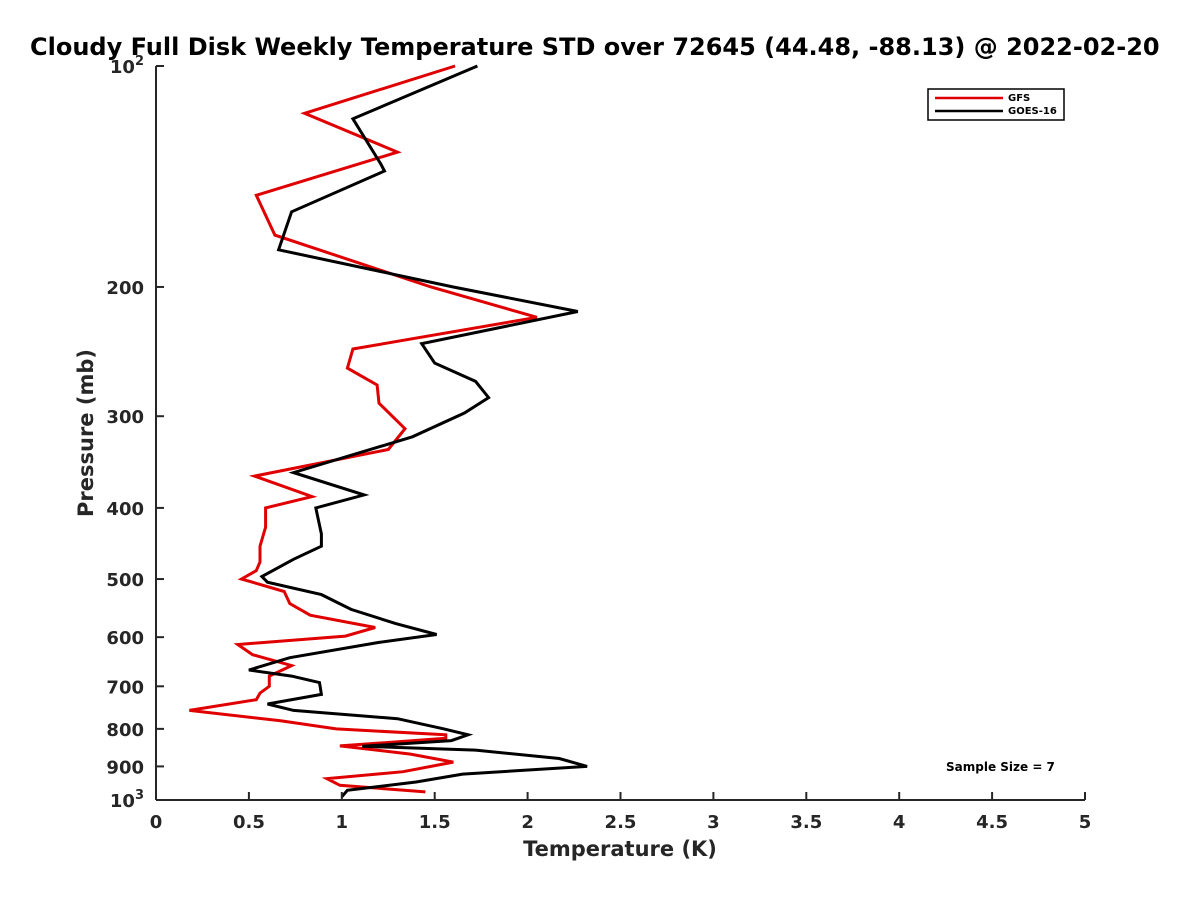 This screenshot has height=900, width=1200. Describe the element at coordinates (1085, 822) in the screenshot. I see `x-tick-label: 5` at that location.